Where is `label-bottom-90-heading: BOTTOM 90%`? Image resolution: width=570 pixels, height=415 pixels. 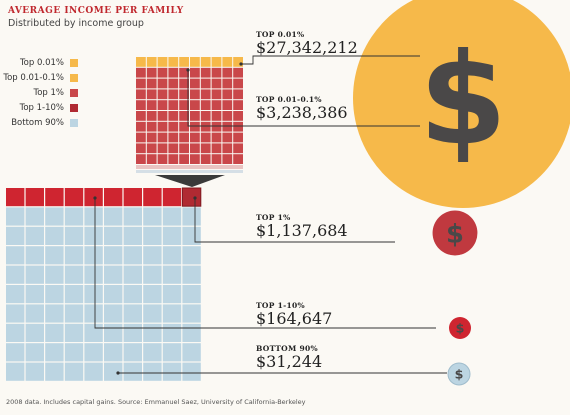
label-bottom-90-heading: BOTTOM 90% is located at coordinates (287, 348).